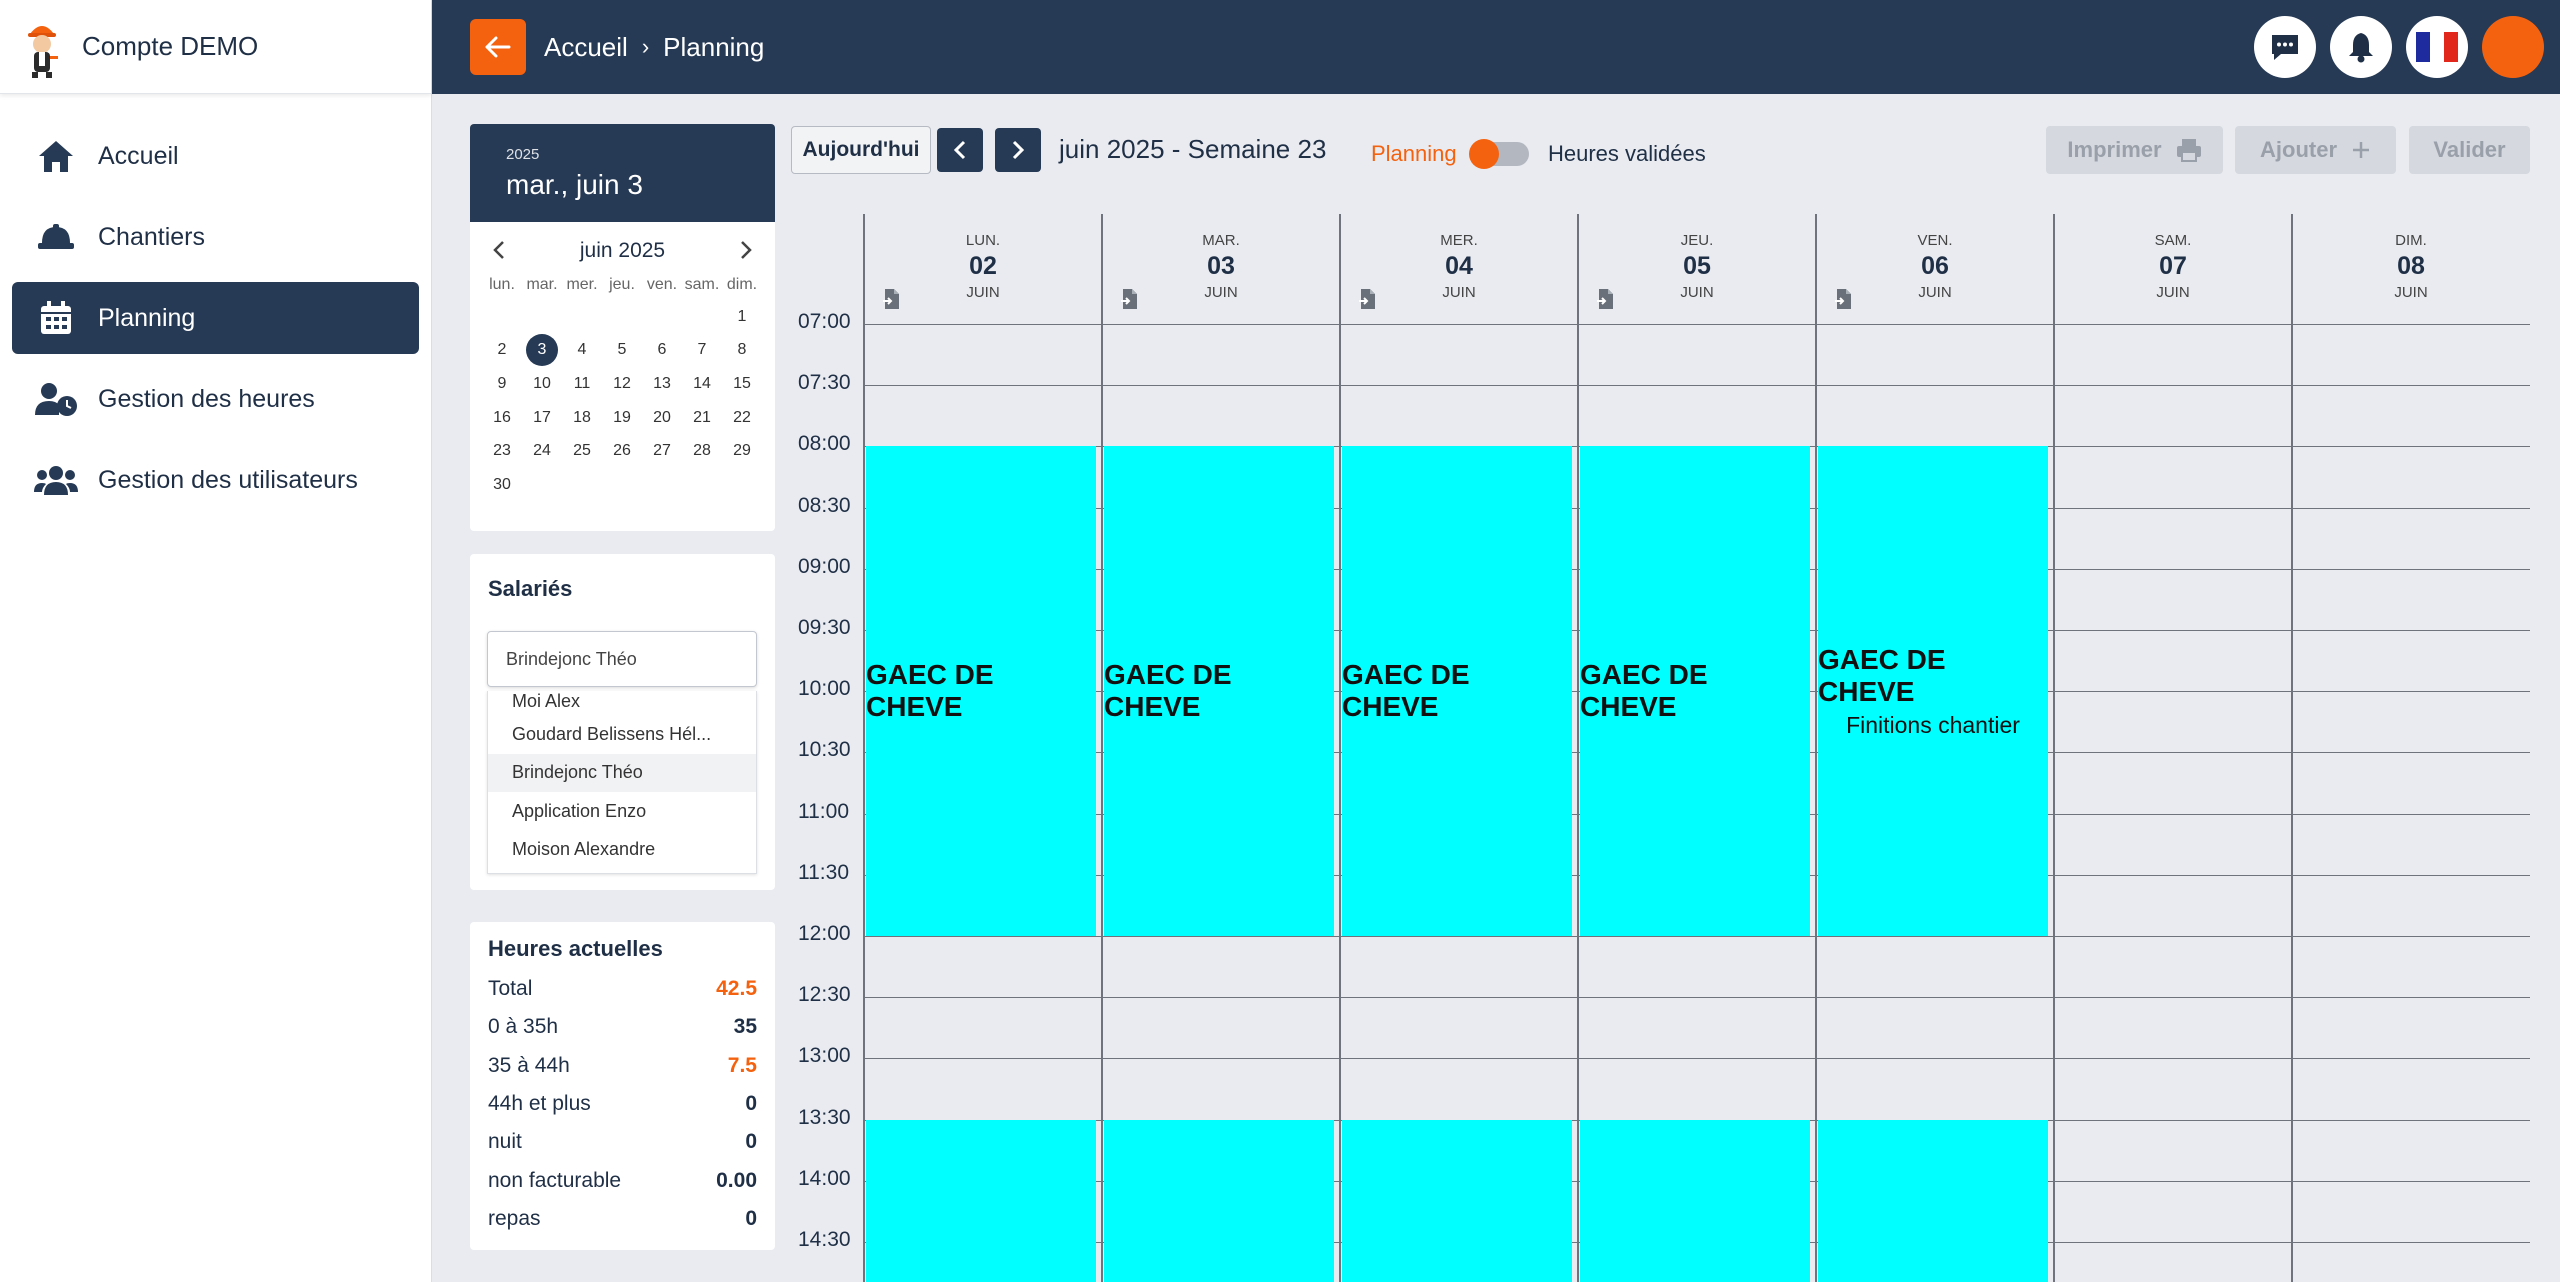  I want to click on add-button: Ajouter, so click(2315, 150).